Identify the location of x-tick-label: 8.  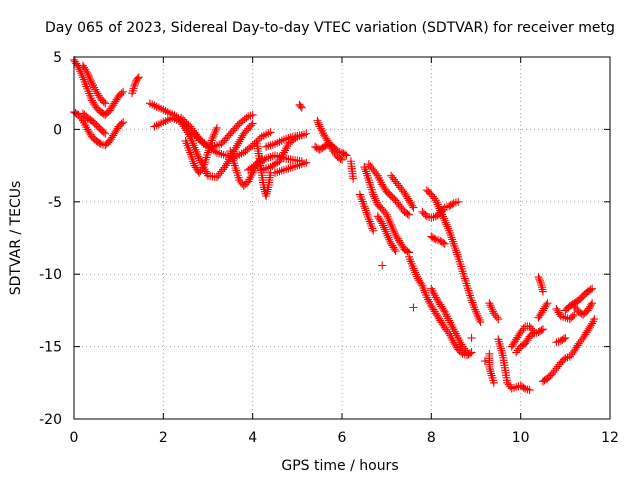
(431, 438).